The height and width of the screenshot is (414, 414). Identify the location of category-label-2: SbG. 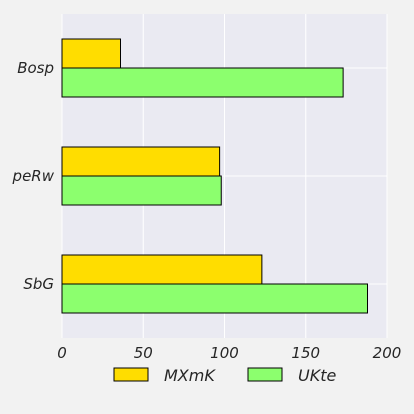
(38, 284).